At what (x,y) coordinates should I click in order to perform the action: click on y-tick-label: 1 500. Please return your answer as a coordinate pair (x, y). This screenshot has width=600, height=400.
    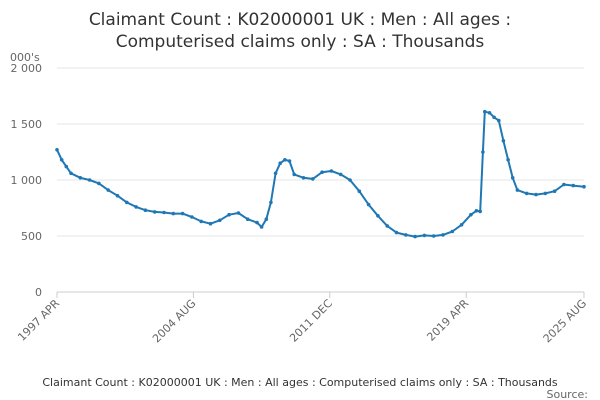
    Looking at the image, I should click on (27, 124).